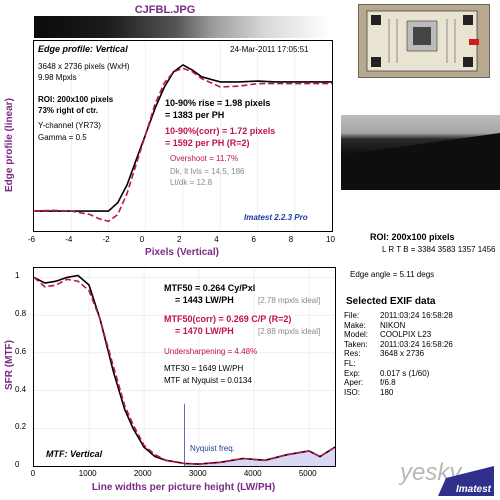 This screenshot has height=500, width=500. What do you see at coordinates (421, 393) in the screenshot?
I see `exif-row: ISO: 180` at bounding box center [421, 393].